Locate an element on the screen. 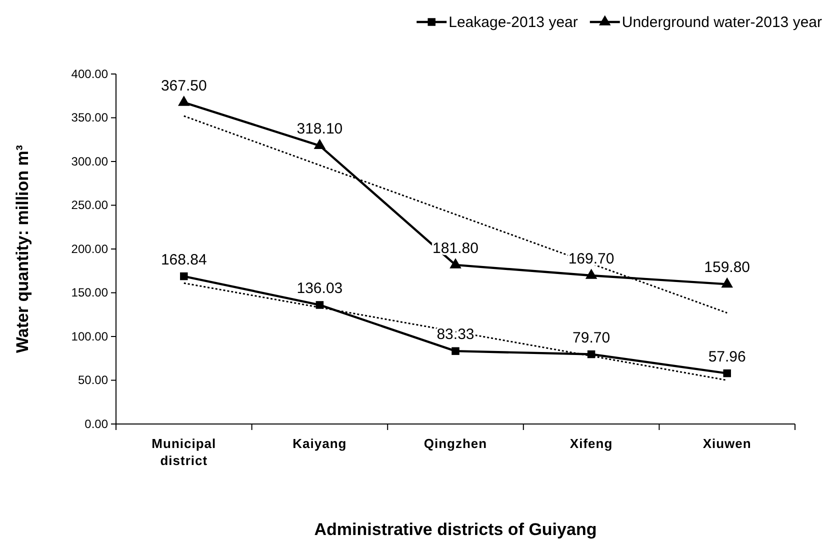 This screenshot has height=549, width=827. y-tick-label: 300.00 is located at coordinates (89, 161).